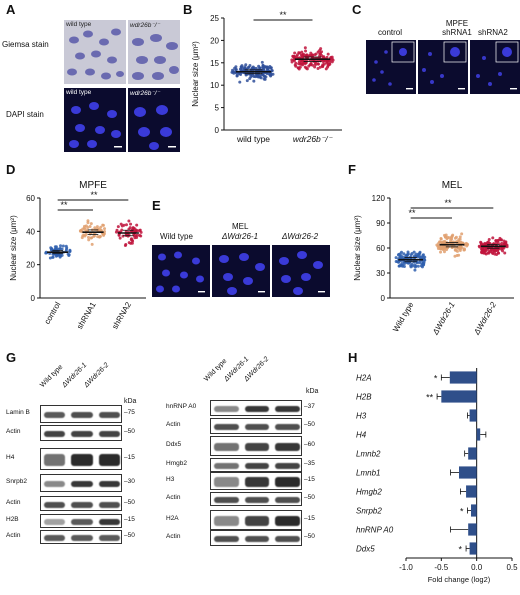 This screenshot has height=595, width=520. I want to click on molecular-weight-marker: –50, so click(309, 497).